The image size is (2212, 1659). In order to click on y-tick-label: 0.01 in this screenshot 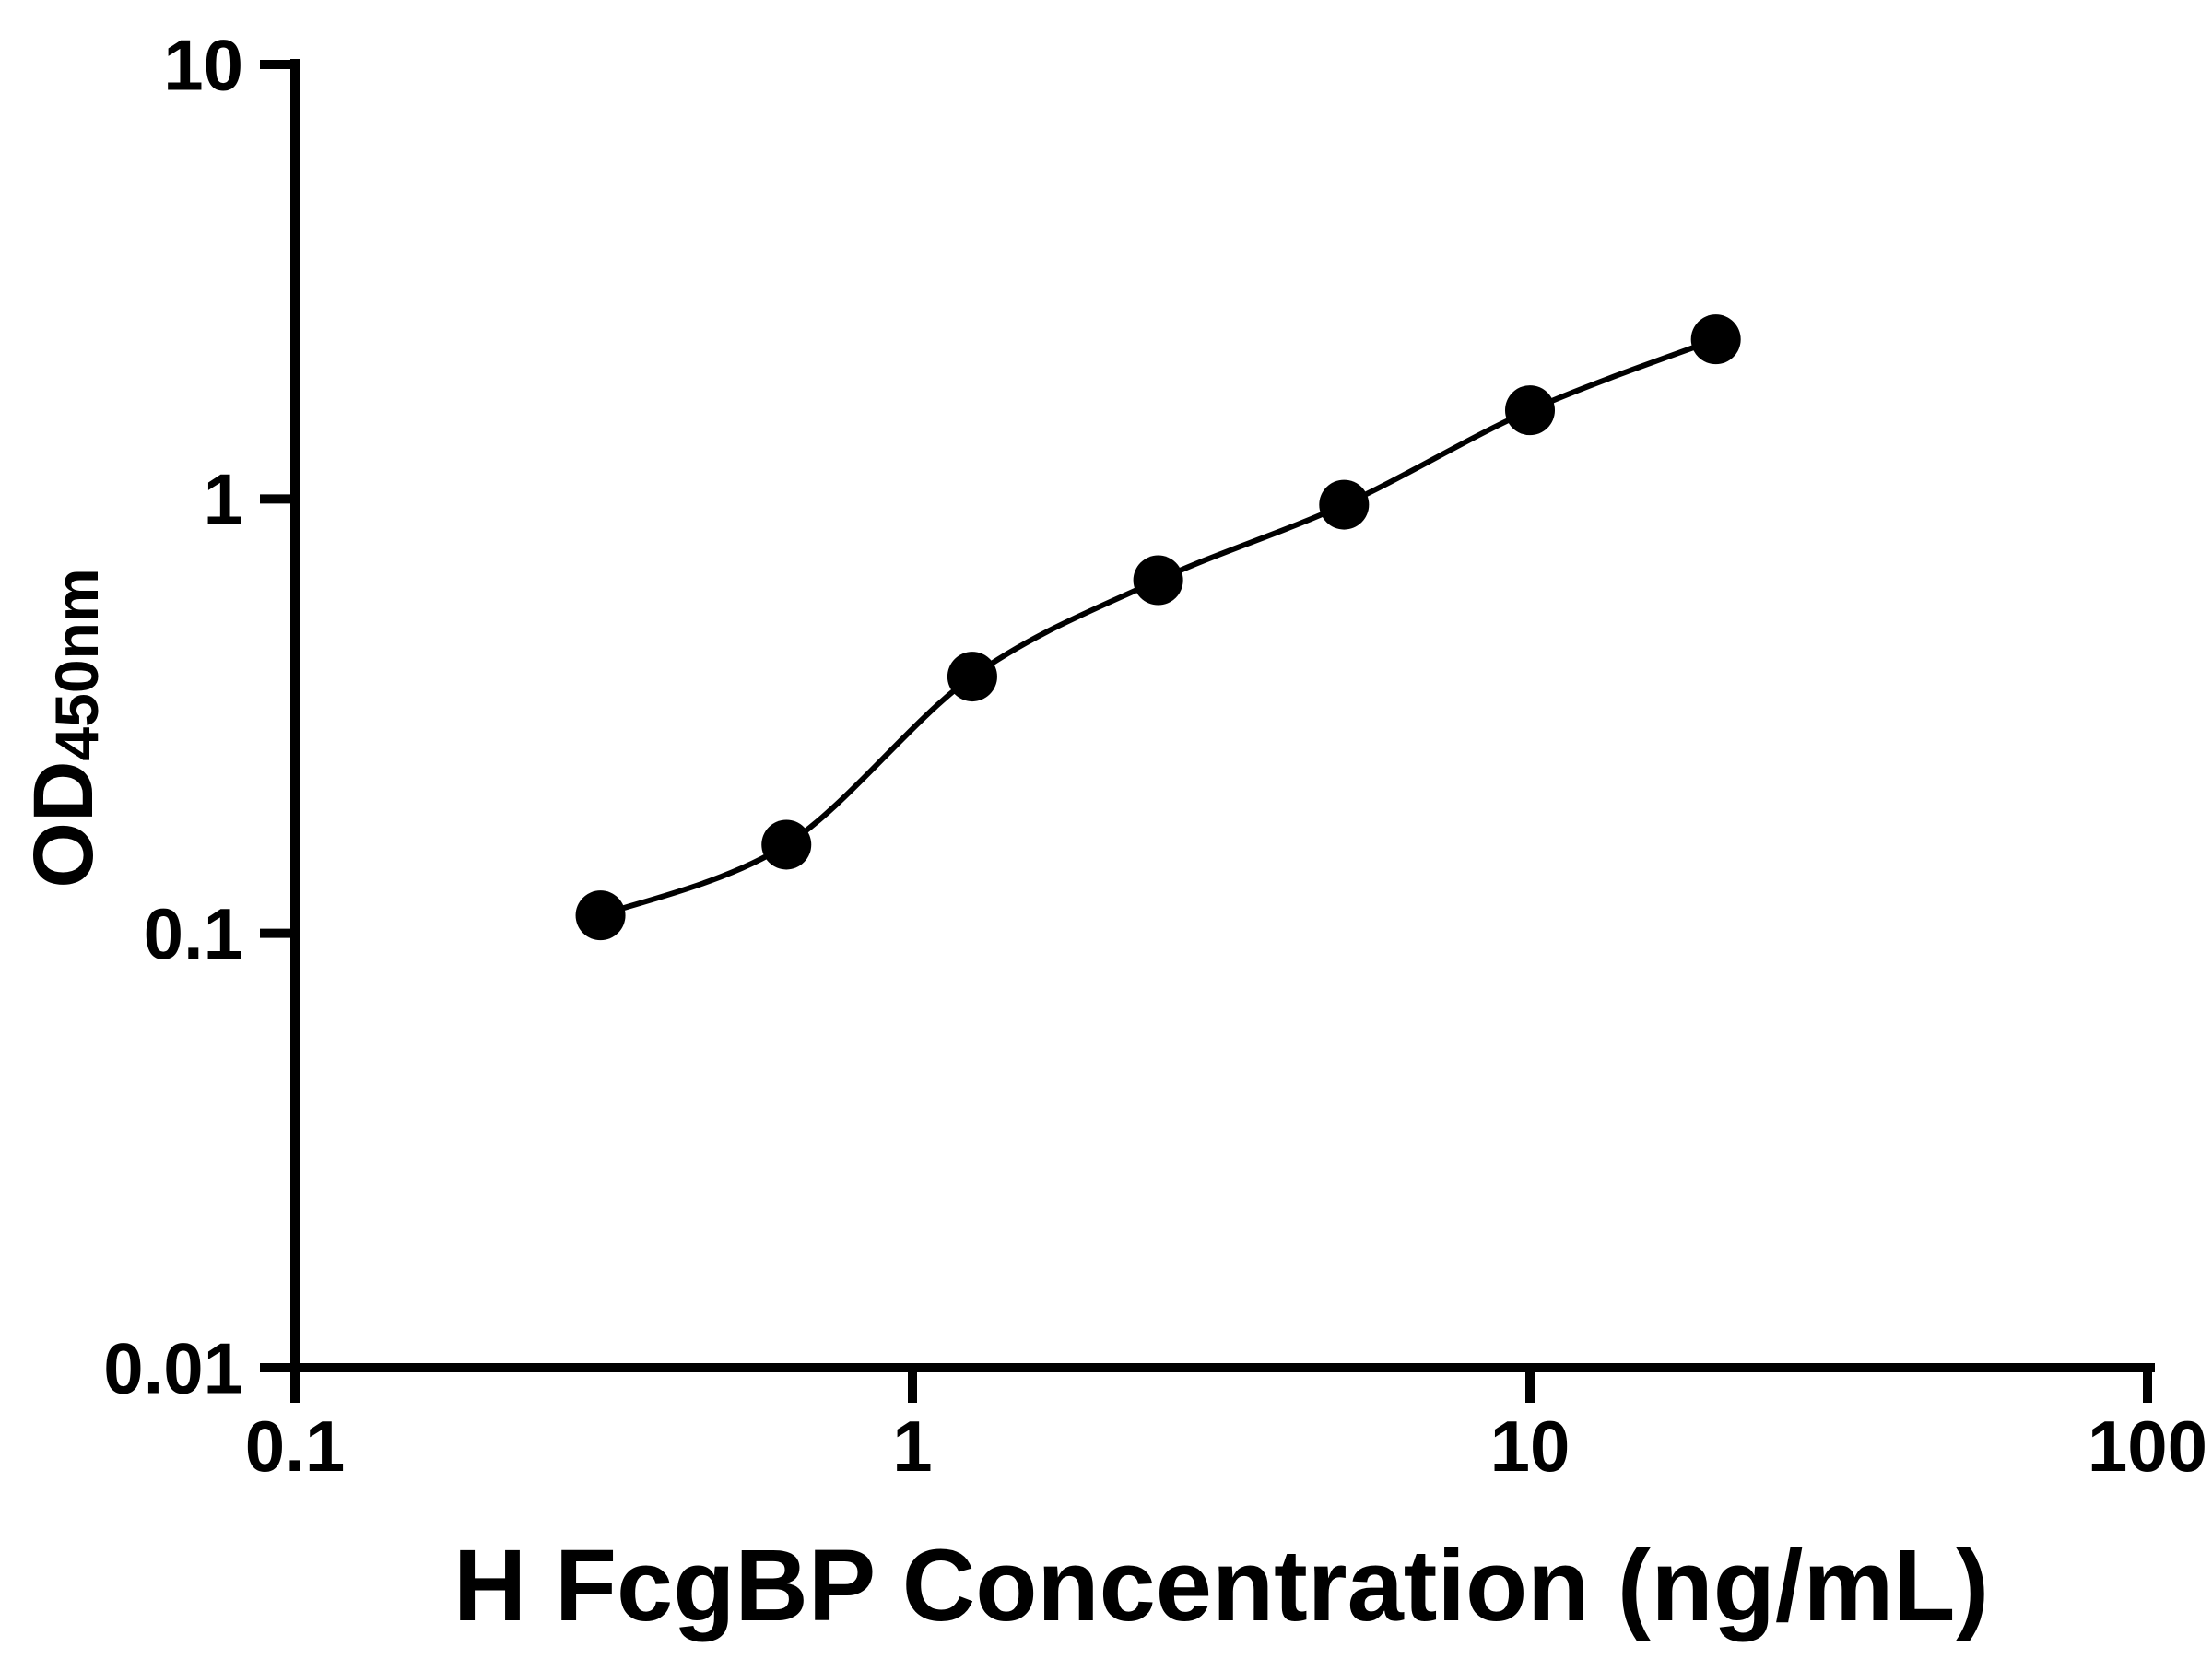, I will do `click(173, 1367)`.